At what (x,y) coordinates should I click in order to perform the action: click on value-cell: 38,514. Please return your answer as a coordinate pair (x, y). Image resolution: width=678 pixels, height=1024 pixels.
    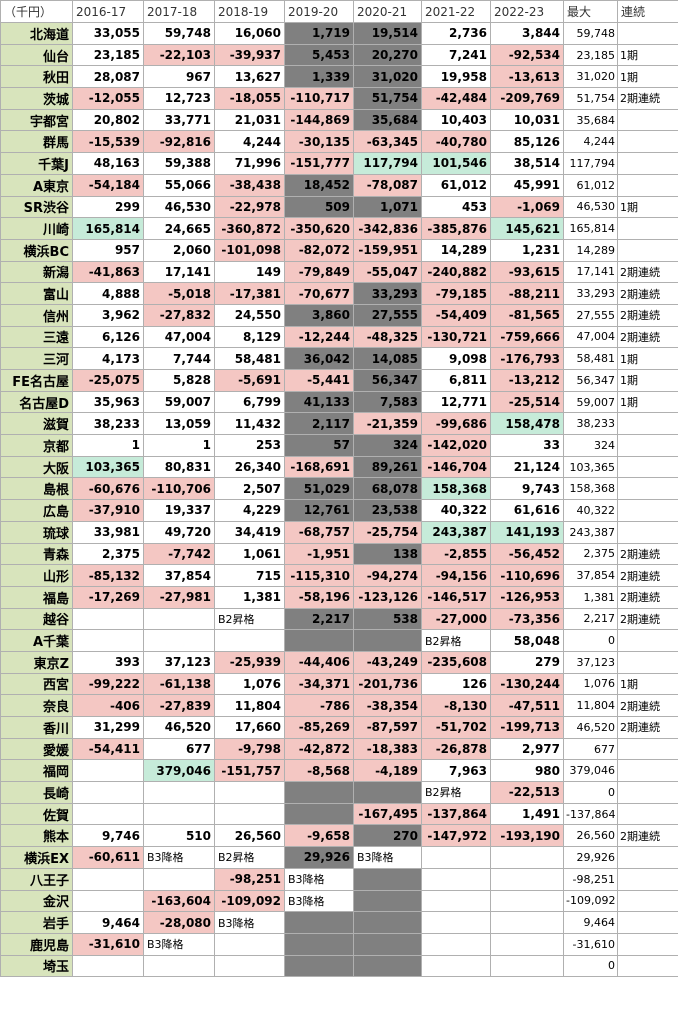
    Looking at the image, I should click on (527, 163).